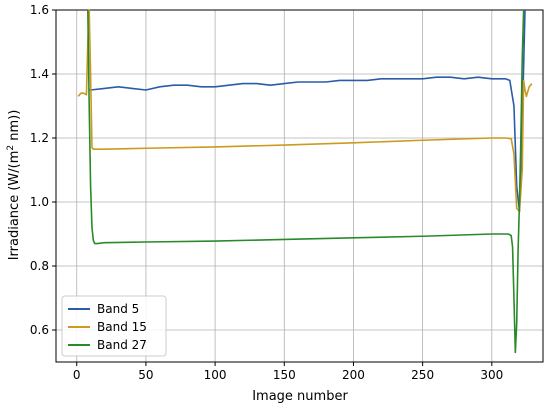 The image size is (550, 413). I want to click on legend-box, so click(114, 326).